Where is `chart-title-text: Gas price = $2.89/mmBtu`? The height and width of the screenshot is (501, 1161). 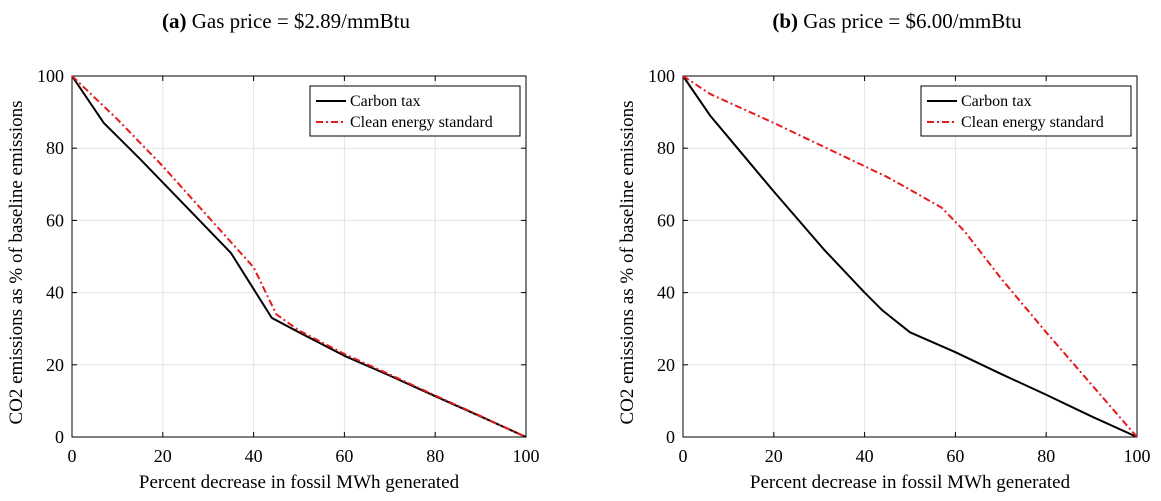
chart-title-text: Gas price = $2.89/mmBtu is located at coordinates (298, 21).